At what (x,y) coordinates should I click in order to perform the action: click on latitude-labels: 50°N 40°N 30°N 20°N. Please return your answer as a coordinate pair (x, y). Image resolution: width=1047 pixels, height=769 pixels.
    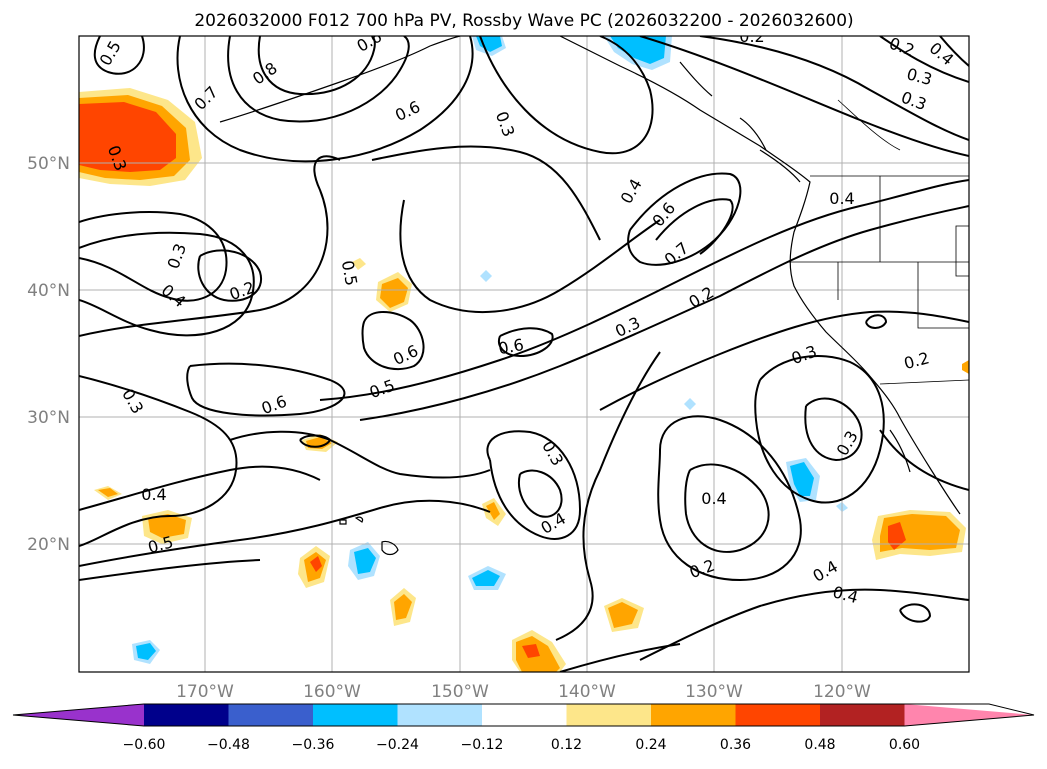
    Looking at the image, I should click on (48, 354).